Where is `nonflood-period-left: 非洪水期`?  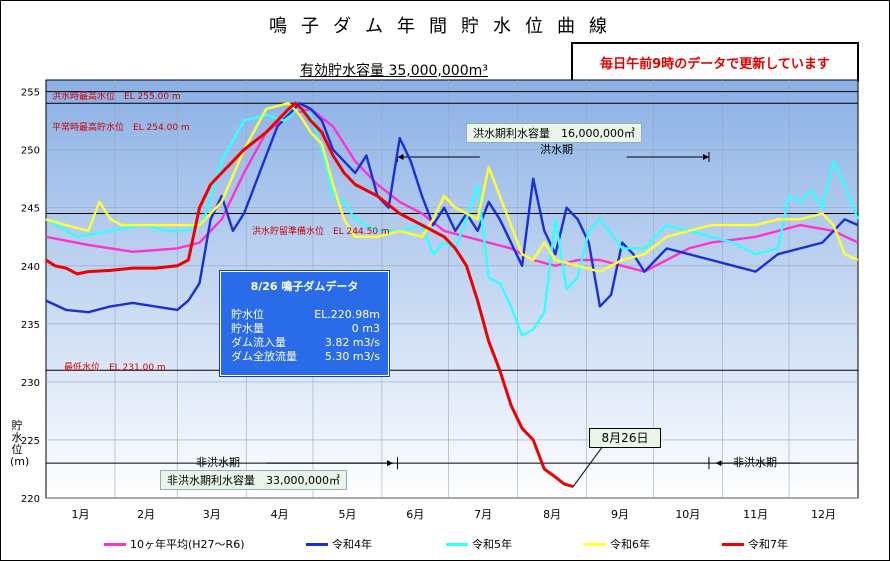 nonflood-period-left: 非洪水期 is located at coordinates (218, 462).